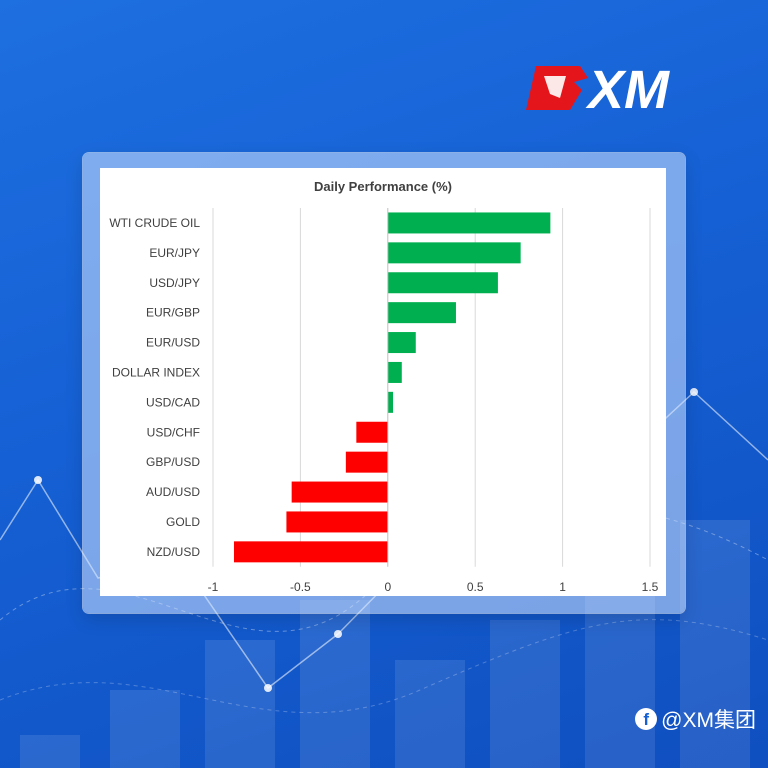 The width and height of the screenshot is (768, 768). Describe the element at coordinates (401, 343) in the screenshot. I see `bar-eur-usd` at that location.